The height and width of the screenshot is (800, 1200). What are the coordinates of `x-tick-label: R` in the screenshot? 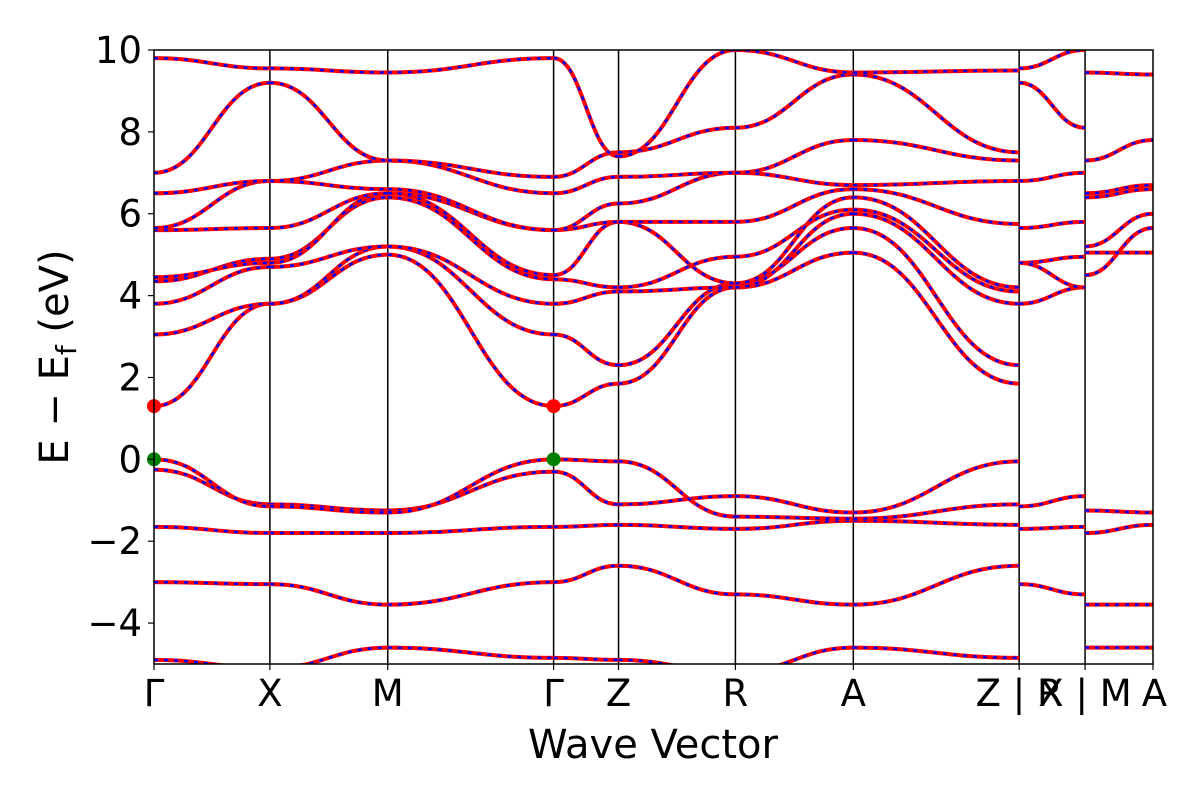 It's located at (736, 693).